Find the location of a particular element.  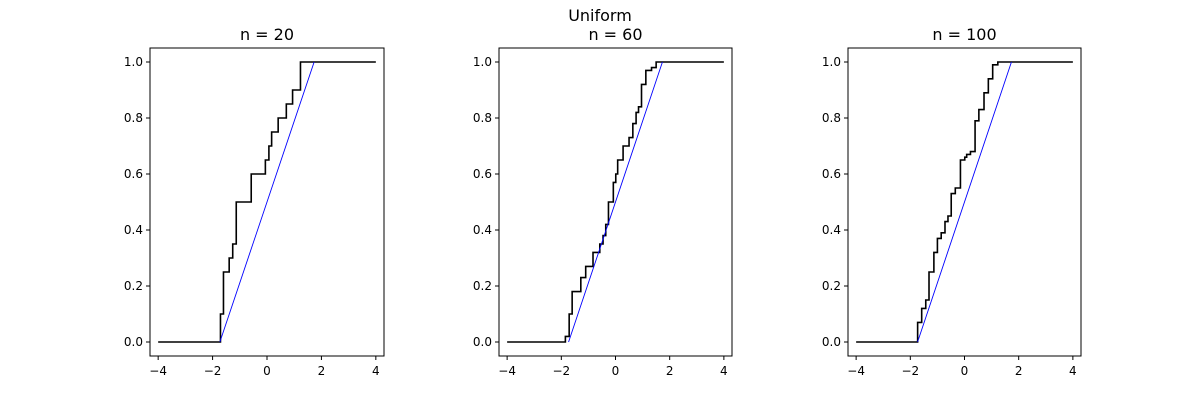

subplot-title: n = 100 is located at coordinates (964, 34).